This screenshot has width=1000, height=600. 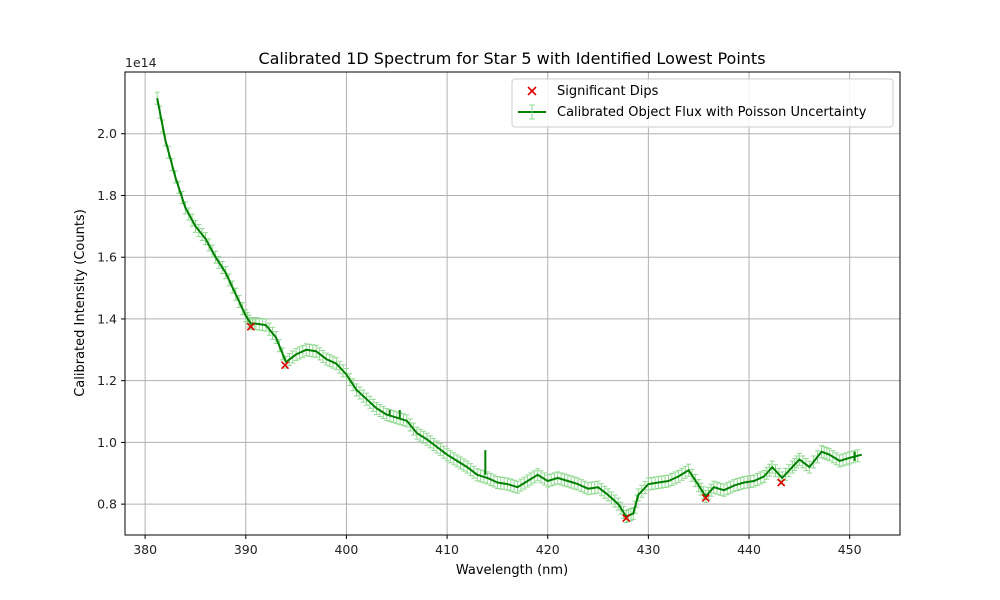 I want to click on x-tick-label: 400, so click(x=346, y=549).